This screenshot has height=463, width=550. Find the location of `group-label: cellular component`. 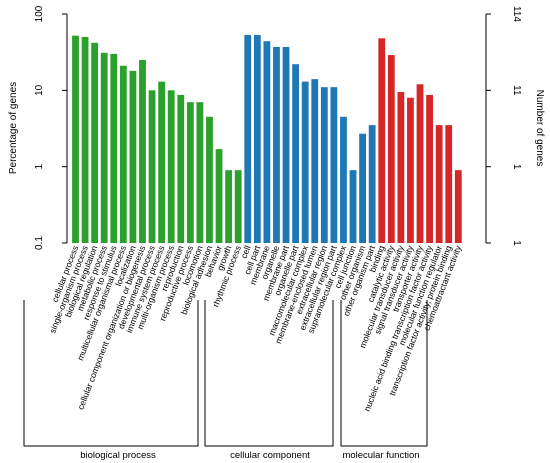

group-label: cellular component is located at coordinates (270, 455).